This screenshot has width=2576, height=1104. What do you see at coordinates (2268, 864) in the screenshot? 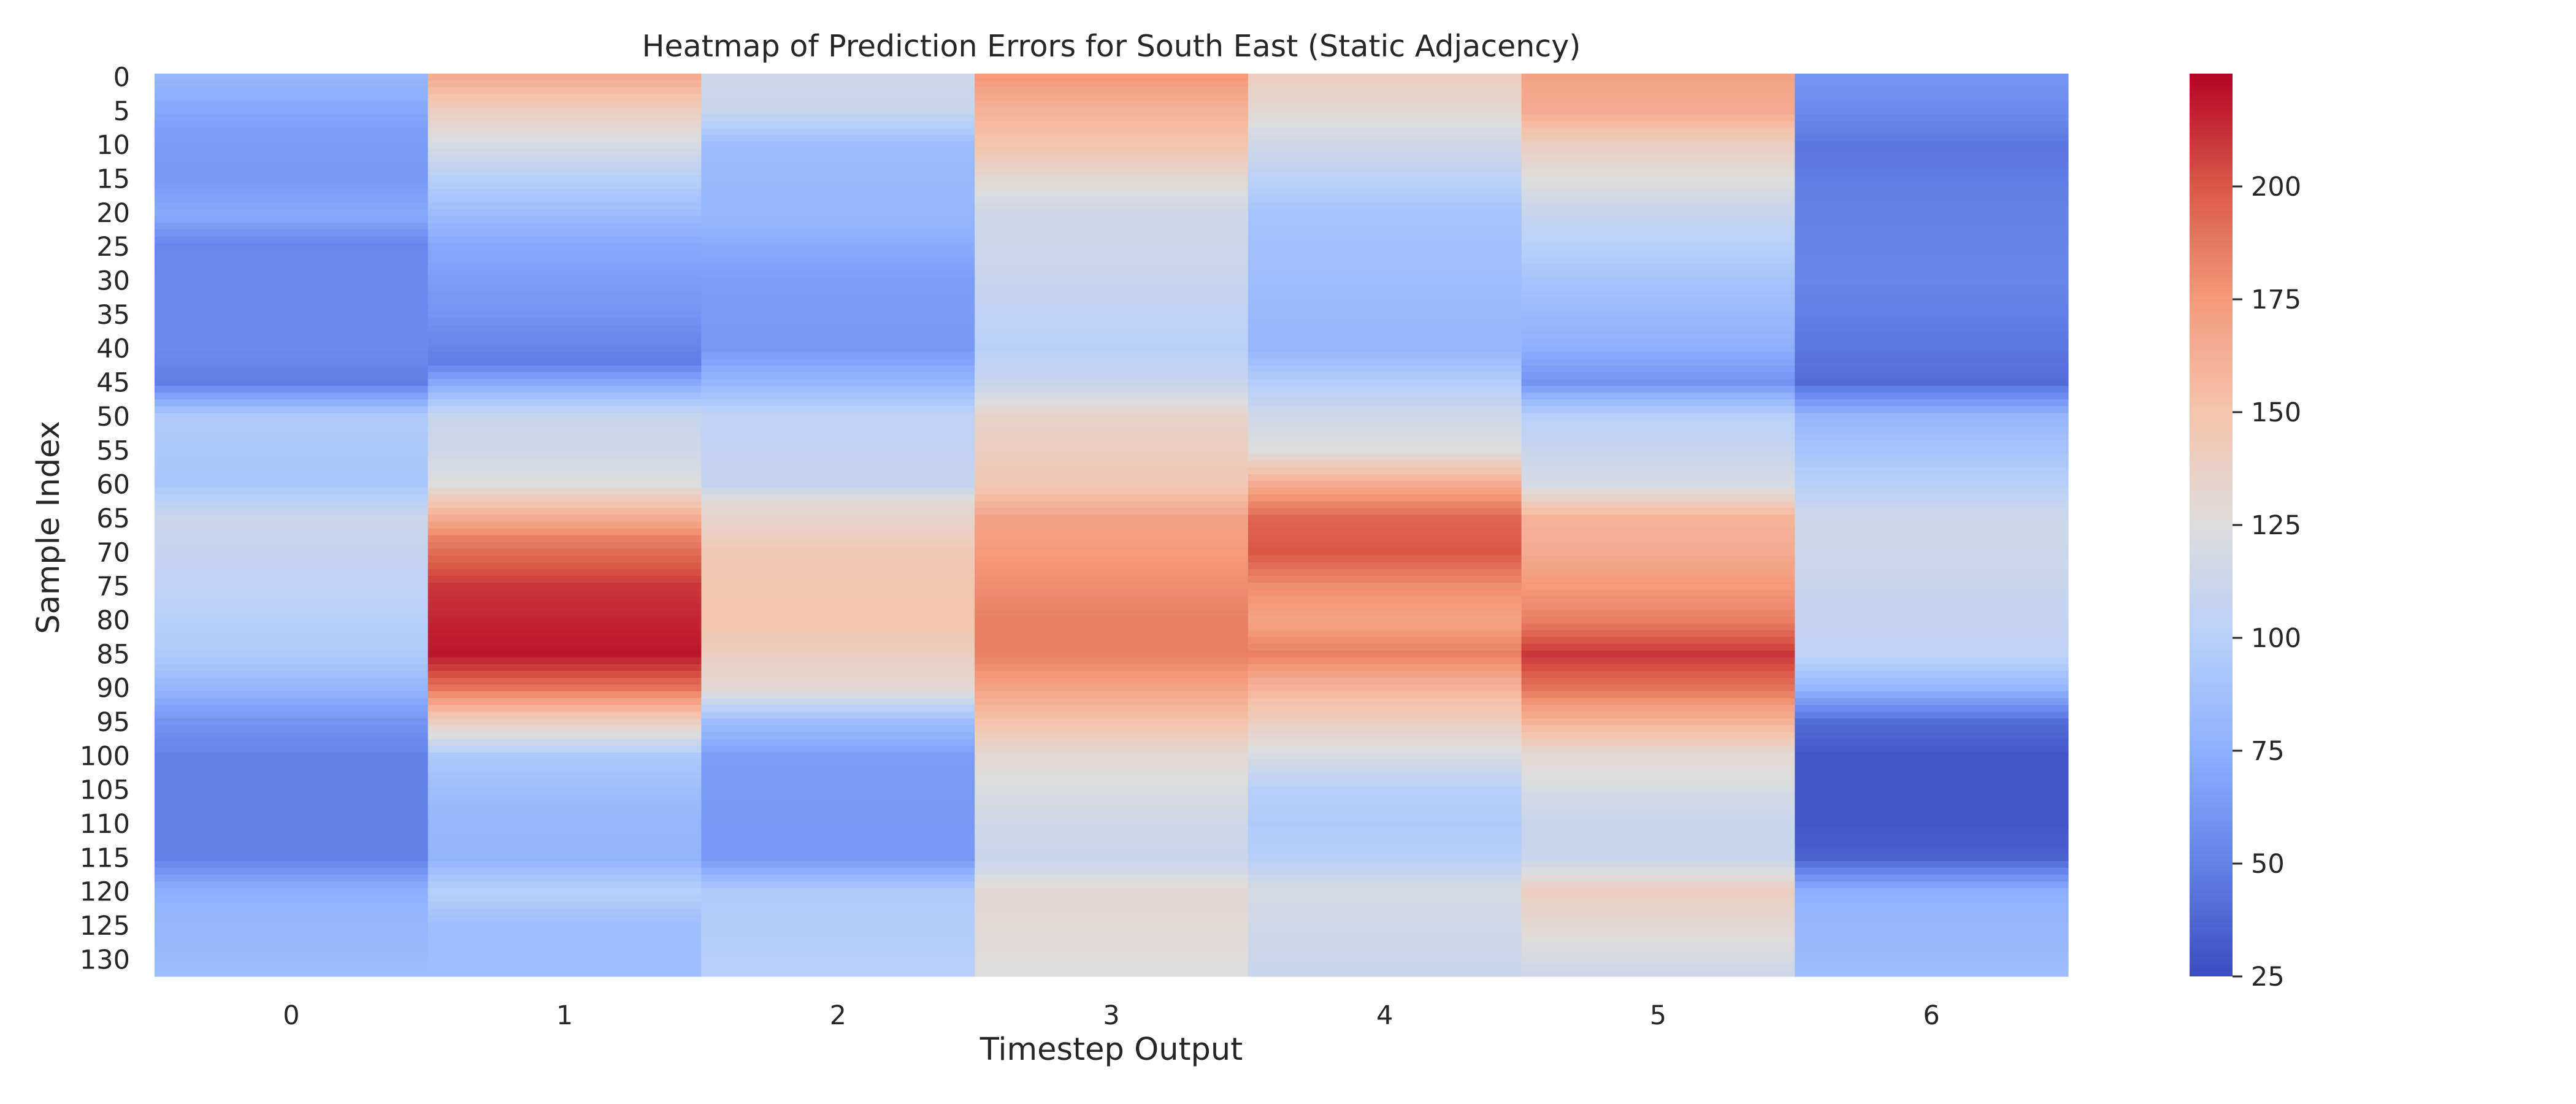
I see `colorbar-tick-label: 50` at bounding box center [2268, 864].